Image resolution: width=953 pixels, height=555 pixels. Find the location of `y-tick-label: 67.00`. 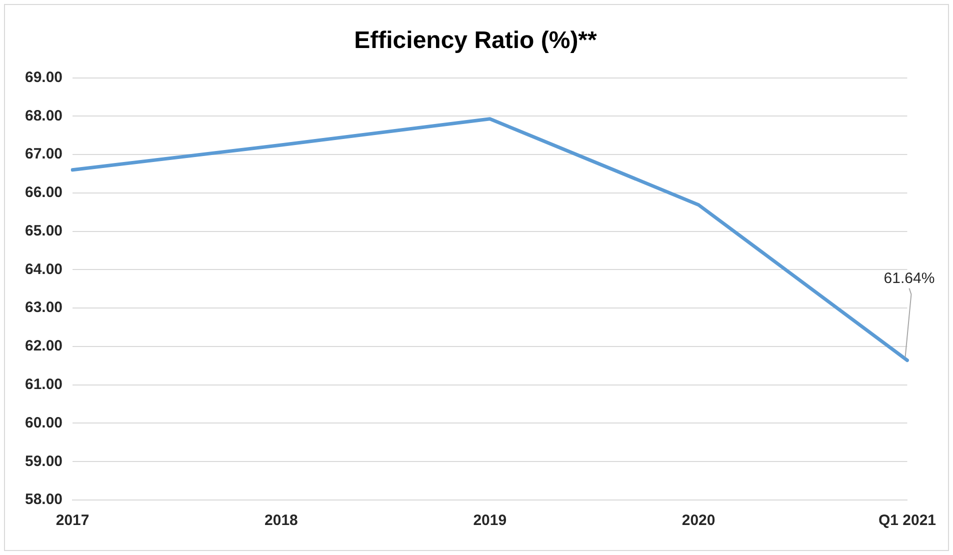

y-tick-label: 67.00 is located at coordinates (43, 154).